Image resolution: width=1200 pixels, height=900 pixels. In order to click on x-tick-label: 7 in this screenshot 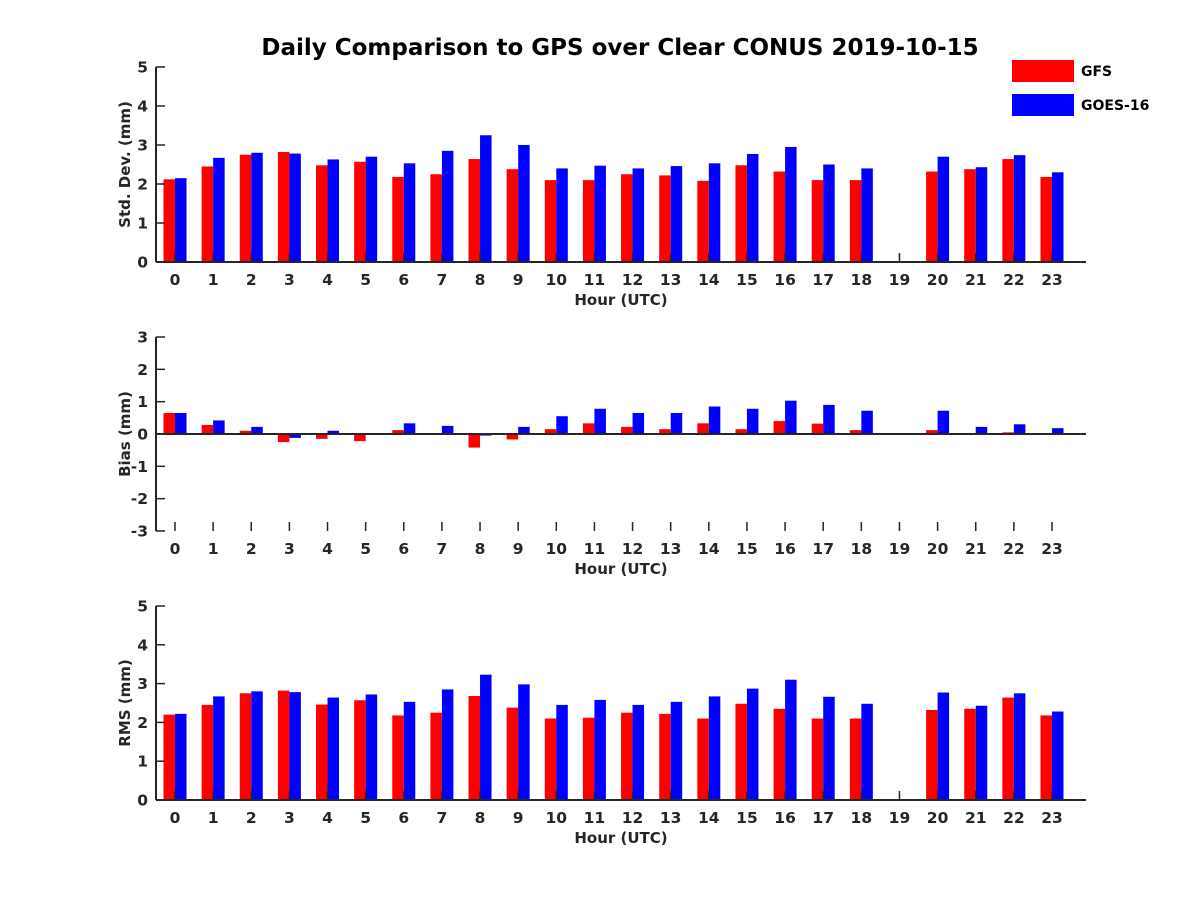, I will do `click(442, 280)`.